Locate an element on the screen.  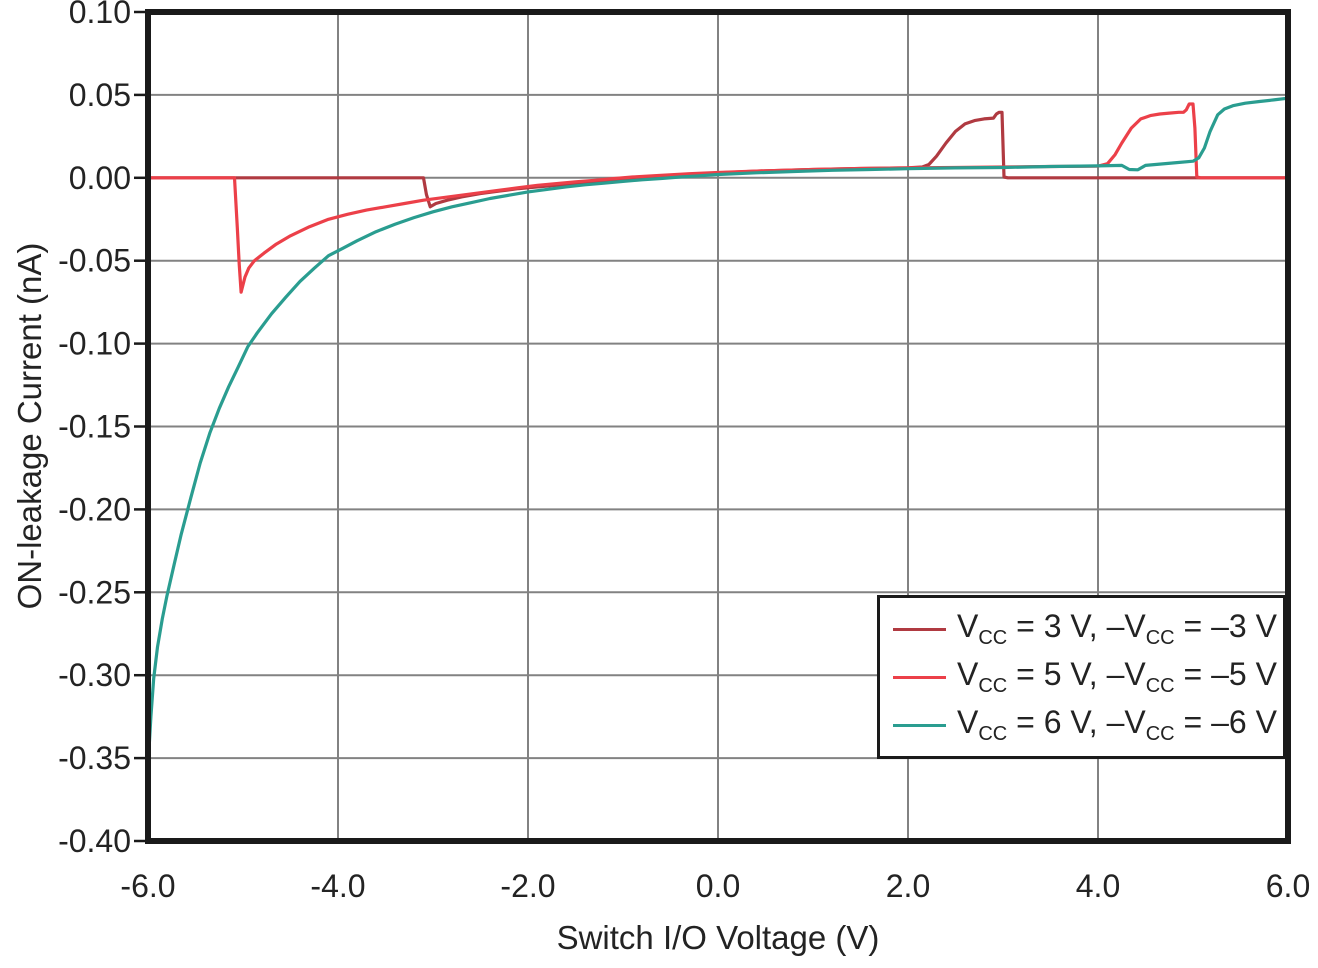
y-tick-label: -0.15 is located at coordinates (94, 427).